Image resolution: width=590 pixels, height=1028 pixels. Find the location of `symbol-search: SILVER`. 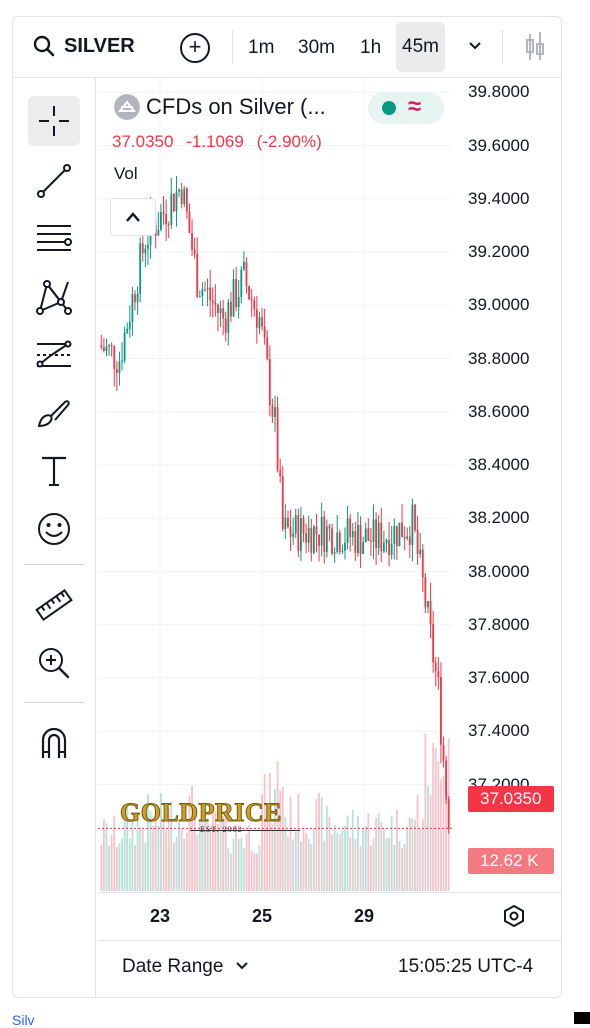

symbol-search: SILVER is located at coordinates (83, 46).